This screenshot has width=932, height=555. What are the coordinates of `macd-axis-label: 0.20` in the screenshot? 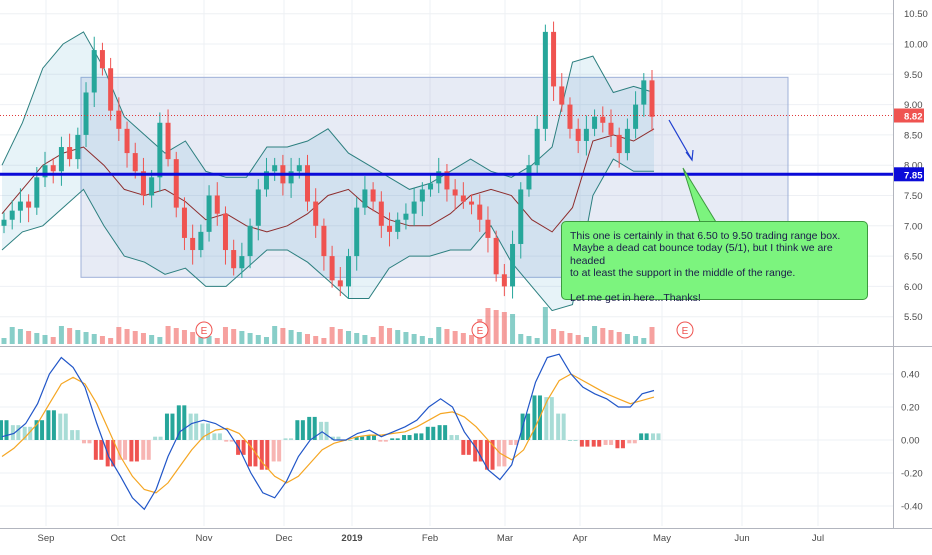 It's located at (910, 408).